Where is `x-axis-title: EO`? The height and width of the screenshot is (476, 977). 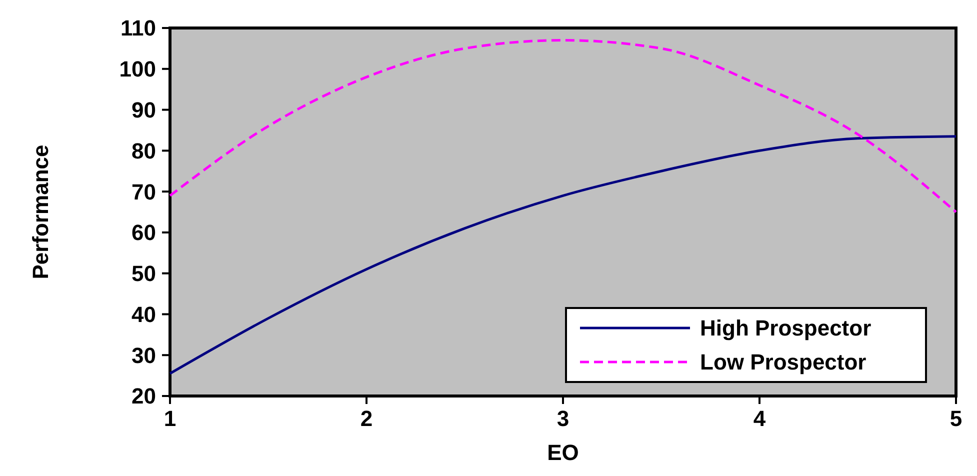 x-axis-title: EO is located at coordinates (563, 452).